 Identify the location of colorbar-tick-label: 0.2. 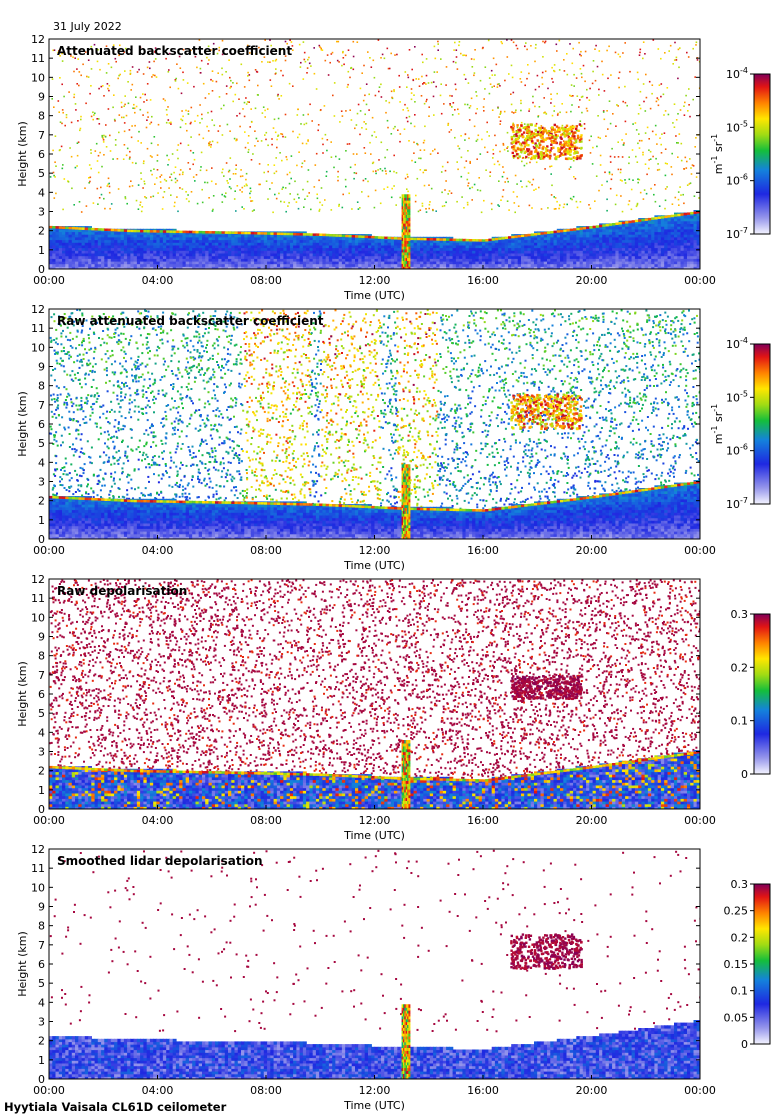
(740, 937).